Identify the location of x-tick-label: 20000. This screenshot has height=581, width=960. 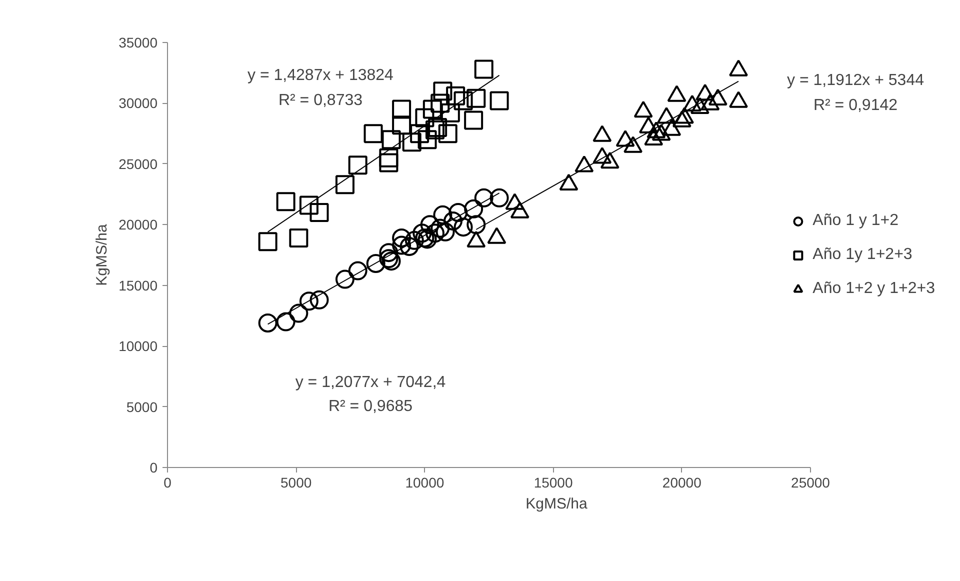
(682, 482).